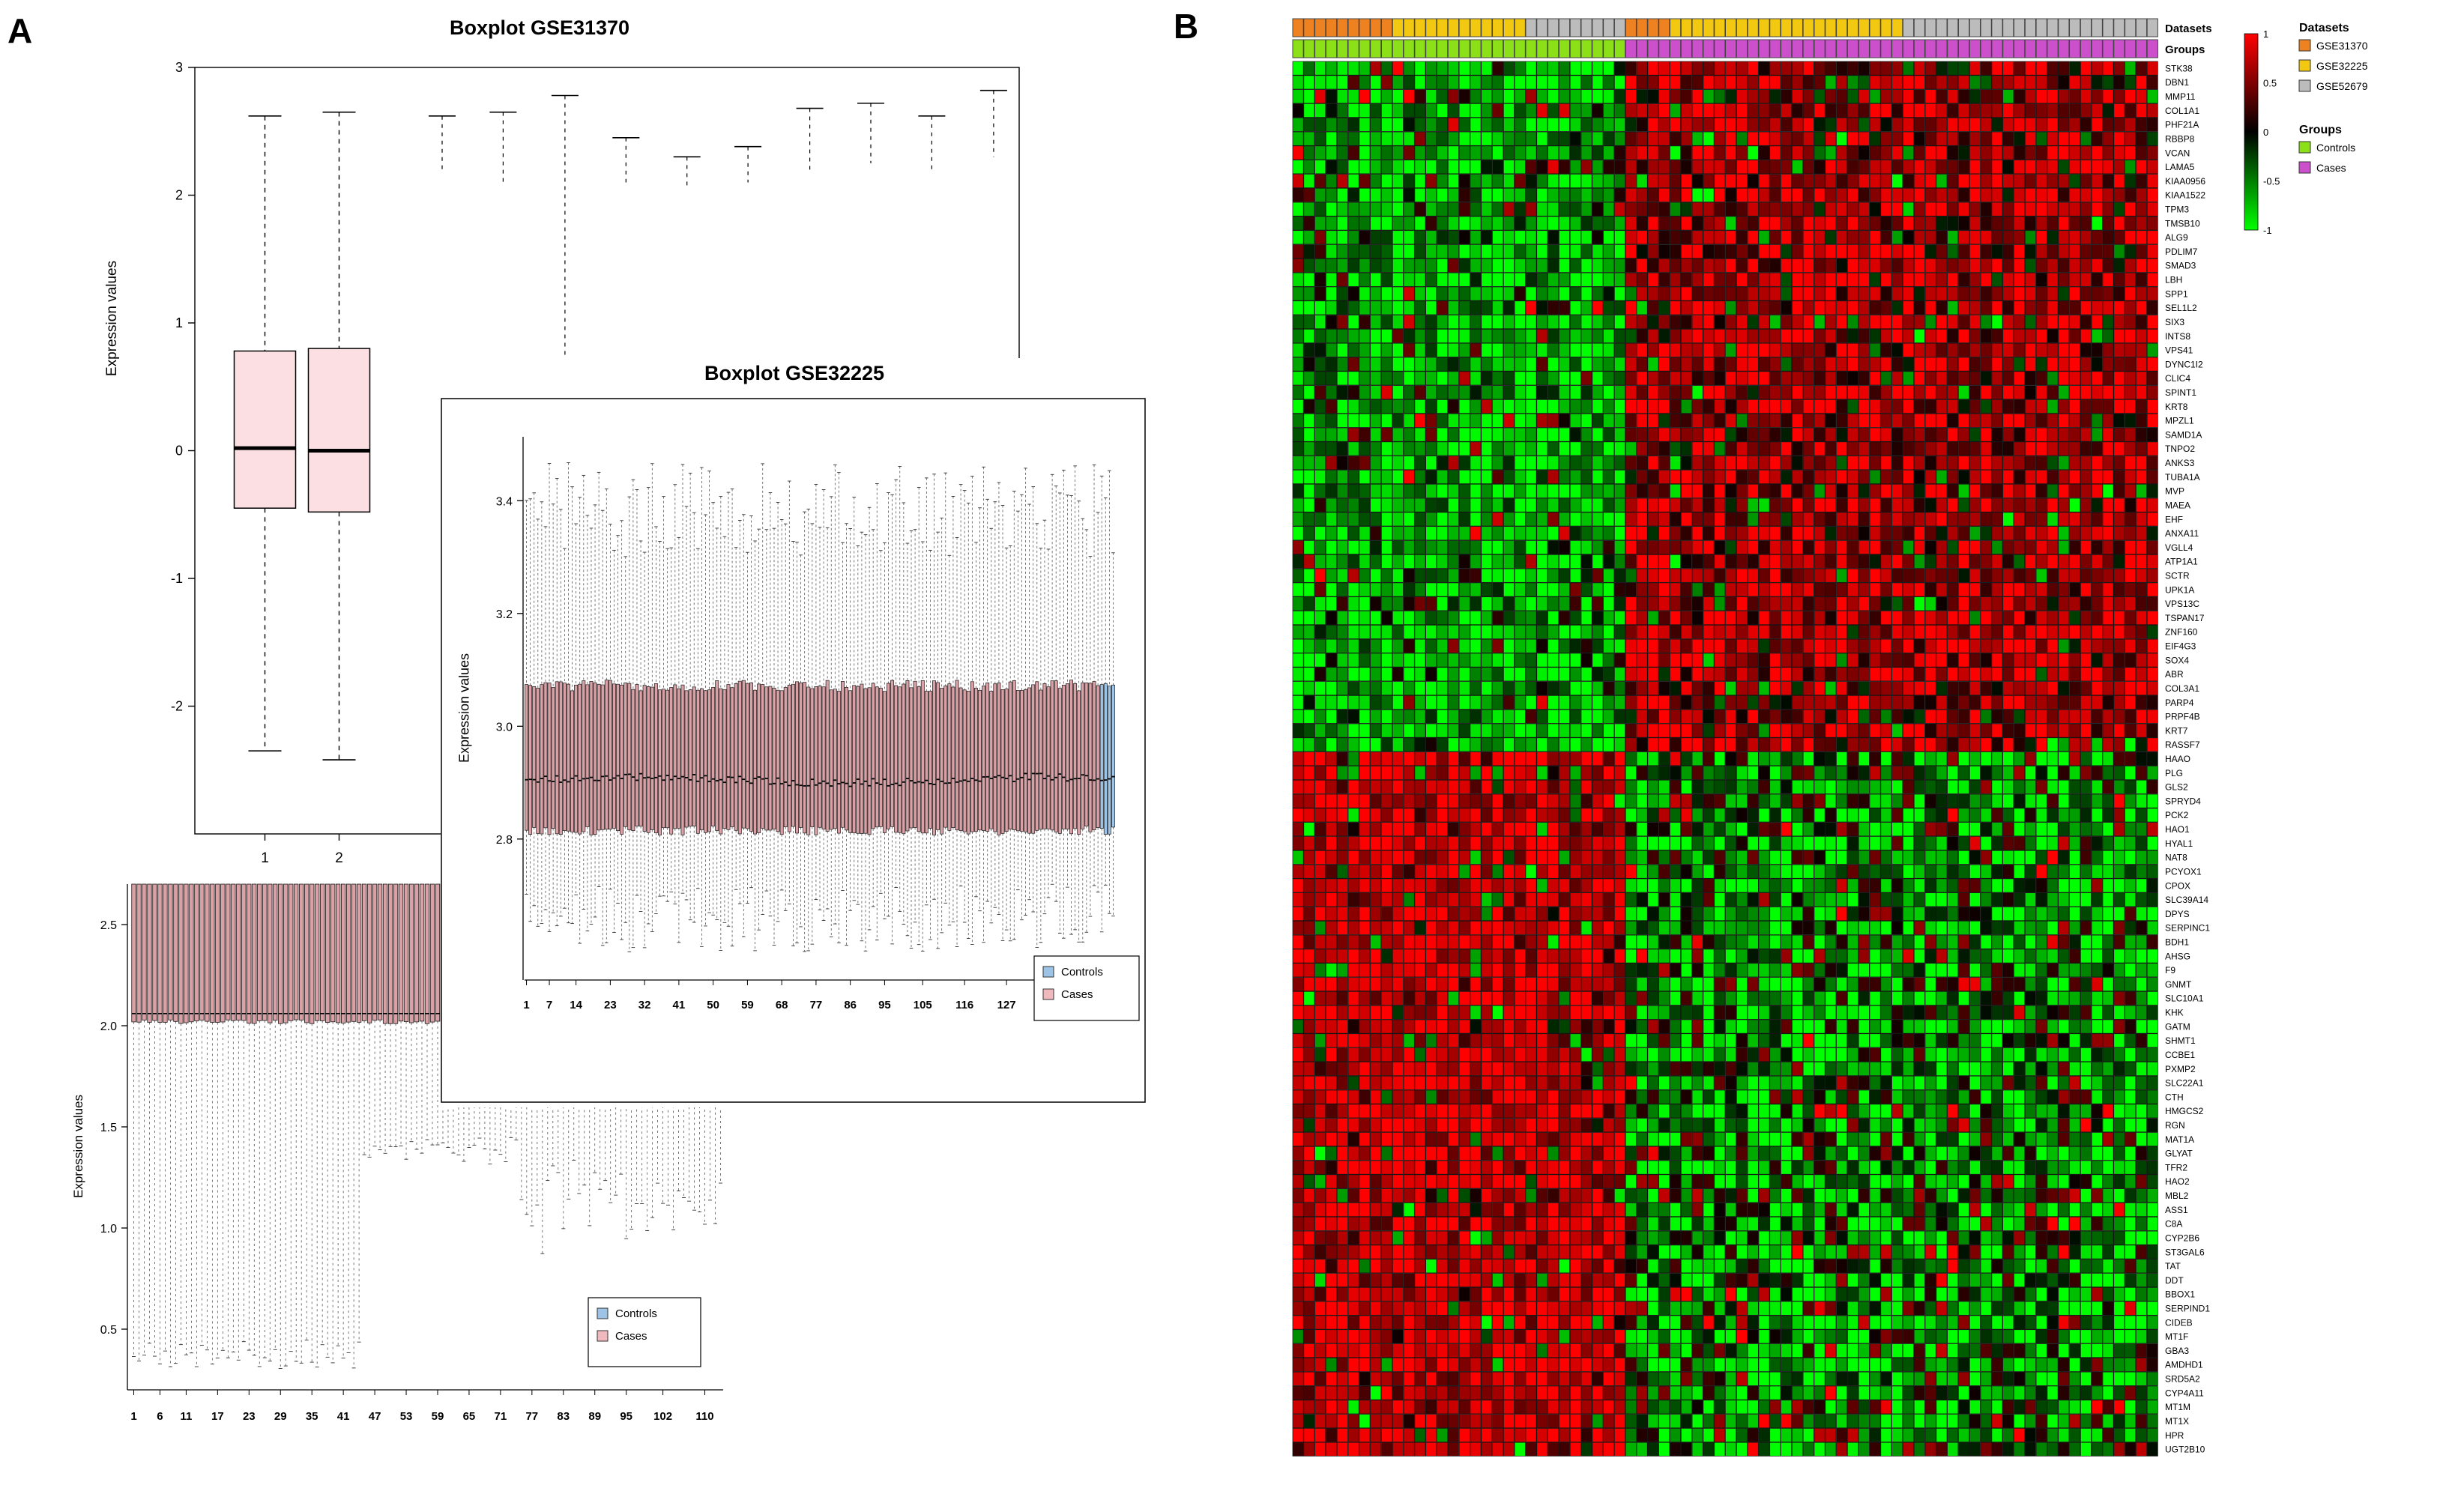 This screenshot has height=1485, width=2464. Describe the element at coordinates (108, 1026) in the screenshot. I see `svg-text: 2.0` at that location.